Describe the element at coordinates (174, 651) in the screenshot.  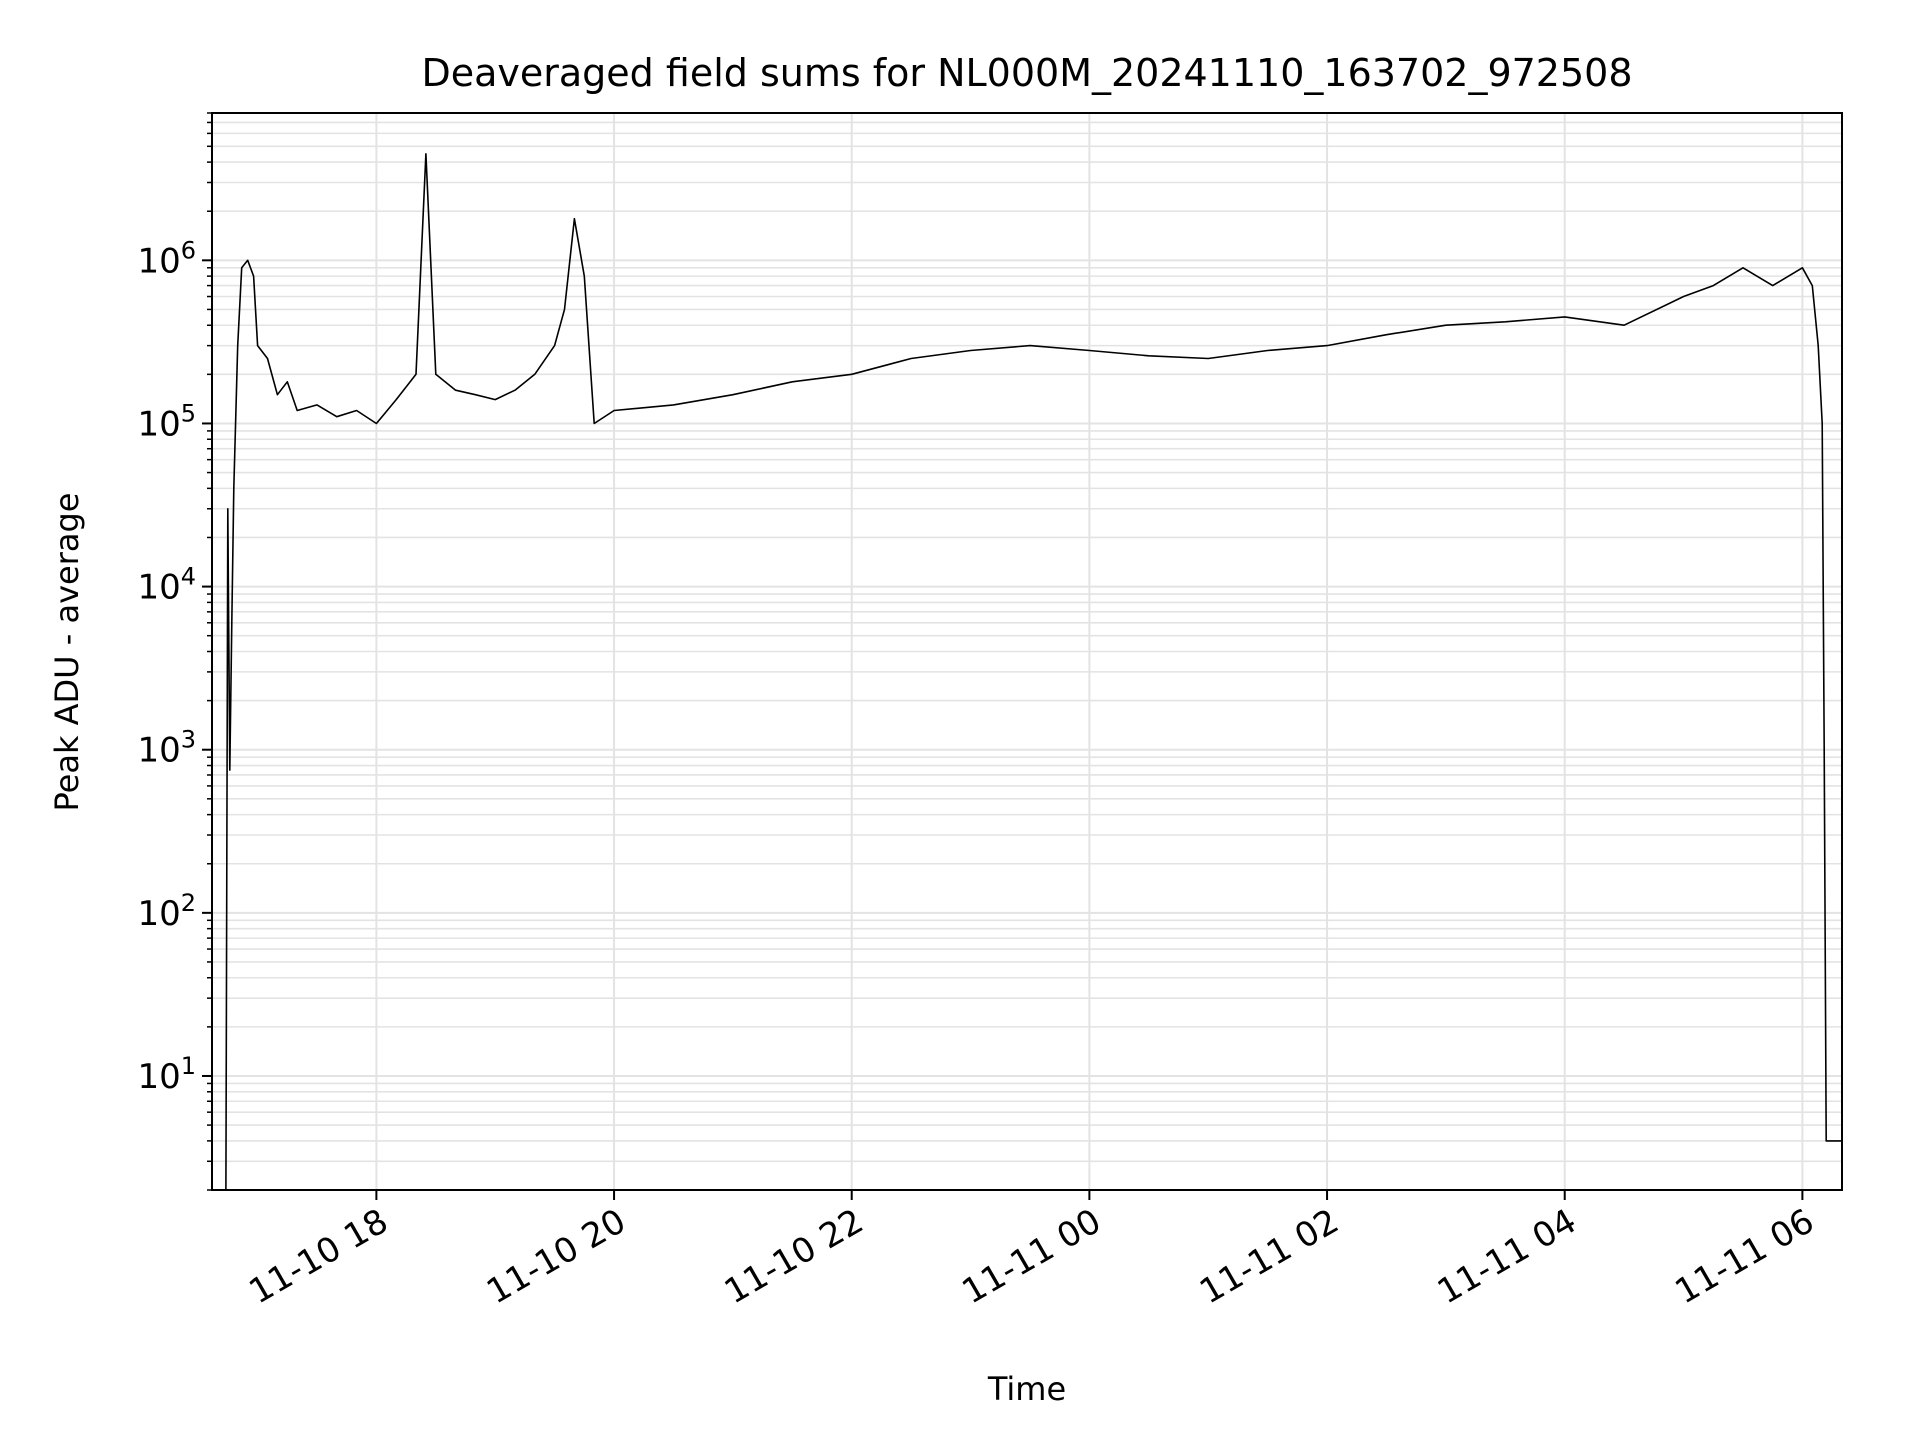
I see `y-axis: 10¹ 10² 10³ 10⁴ 10⁵ 10⁶` at that location.